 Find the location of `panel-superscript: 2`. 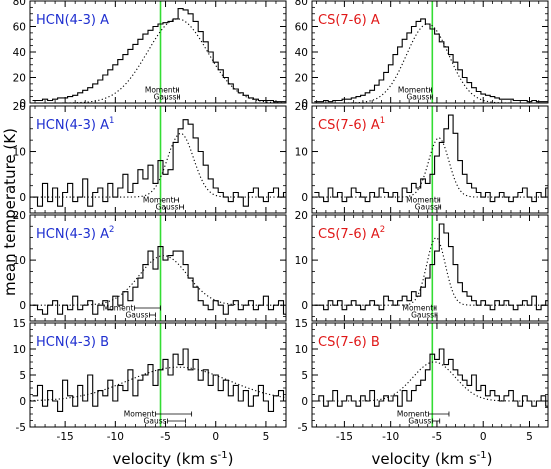

panel-superscript: 2 is located at coordinates (382, 230).